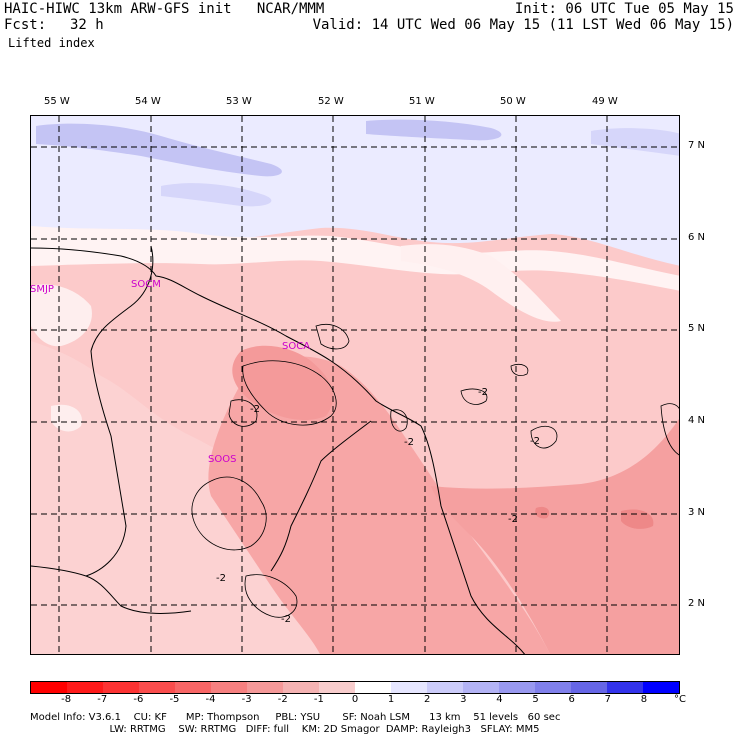  I want to click on station-label: SOOS, so click(222, 459).